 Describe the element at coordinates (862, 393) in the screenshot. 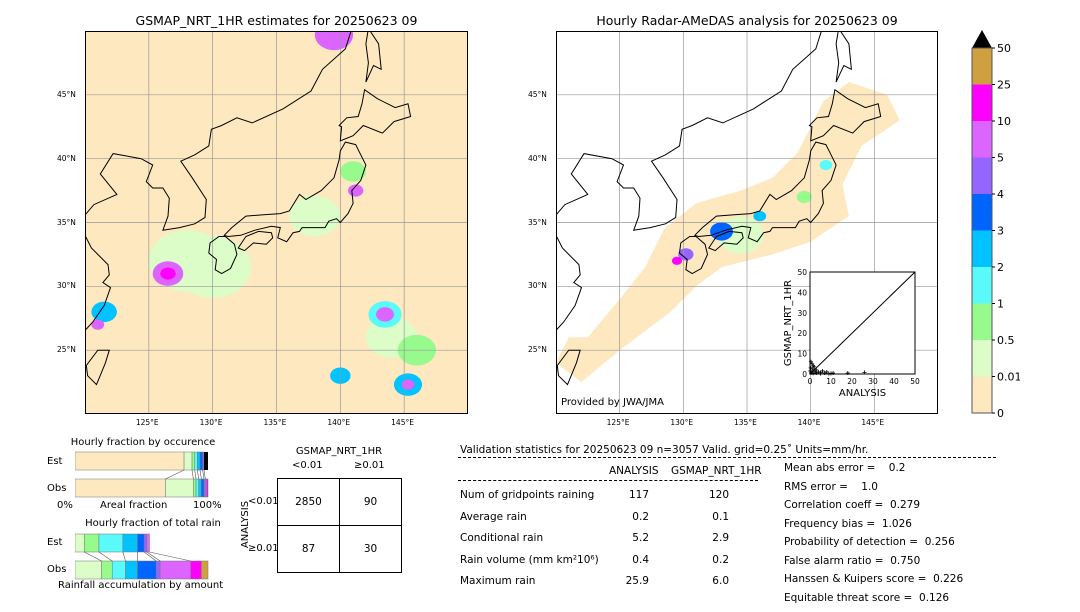

I see `scatter-xlabel: ANALYSIS` at that location.